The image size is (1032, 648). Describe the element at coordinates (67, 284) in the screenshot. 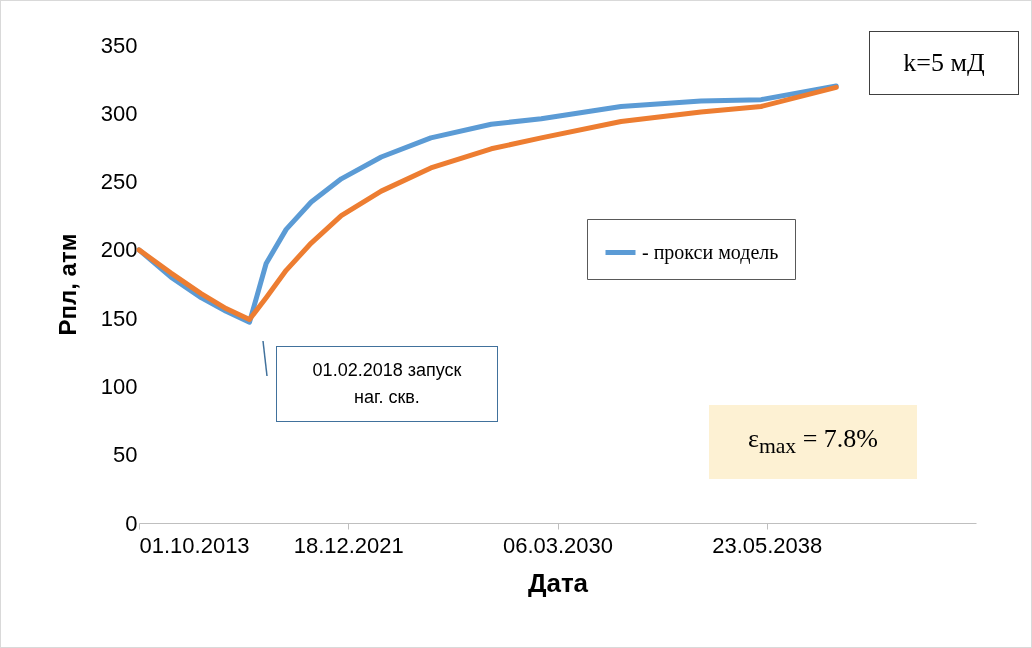

I see `y-axis-title: Рпл, атм` at that location.